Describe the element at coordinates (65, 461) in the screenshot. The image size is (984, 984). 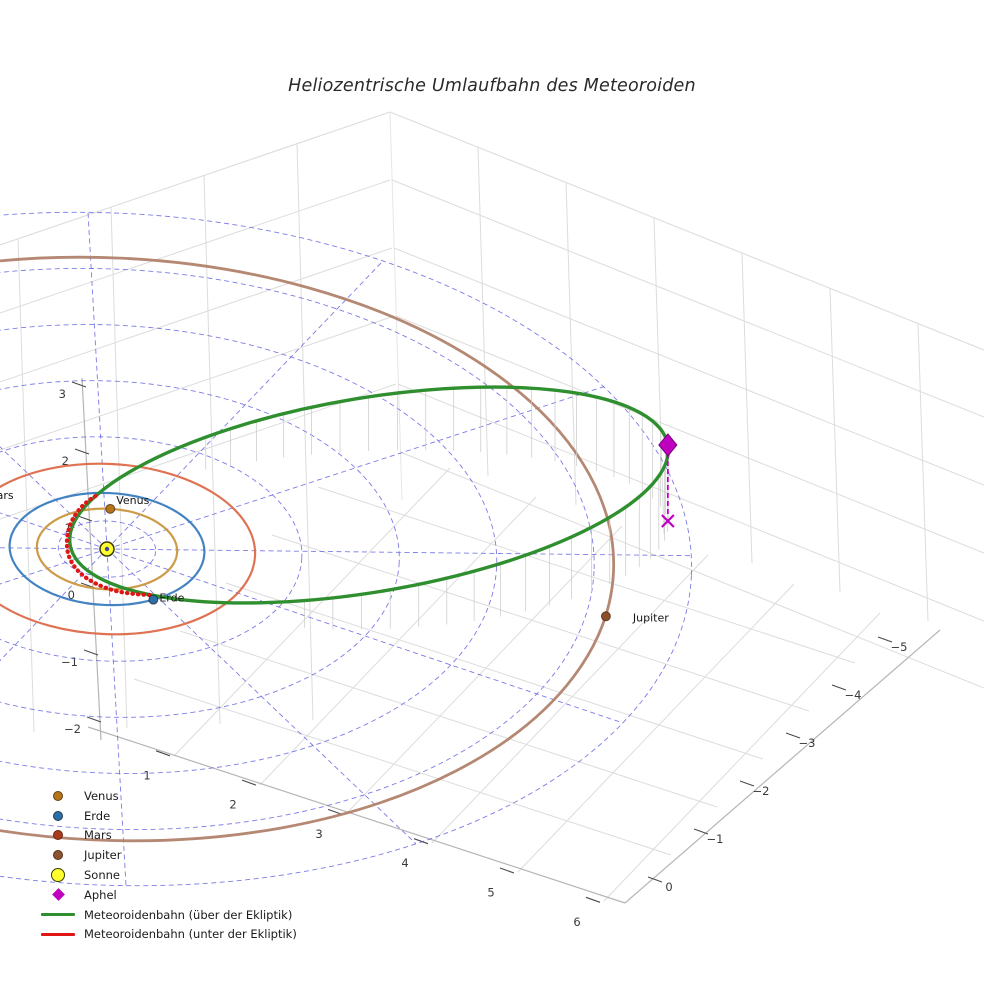
I see `z-tick-label: 2` at that location.